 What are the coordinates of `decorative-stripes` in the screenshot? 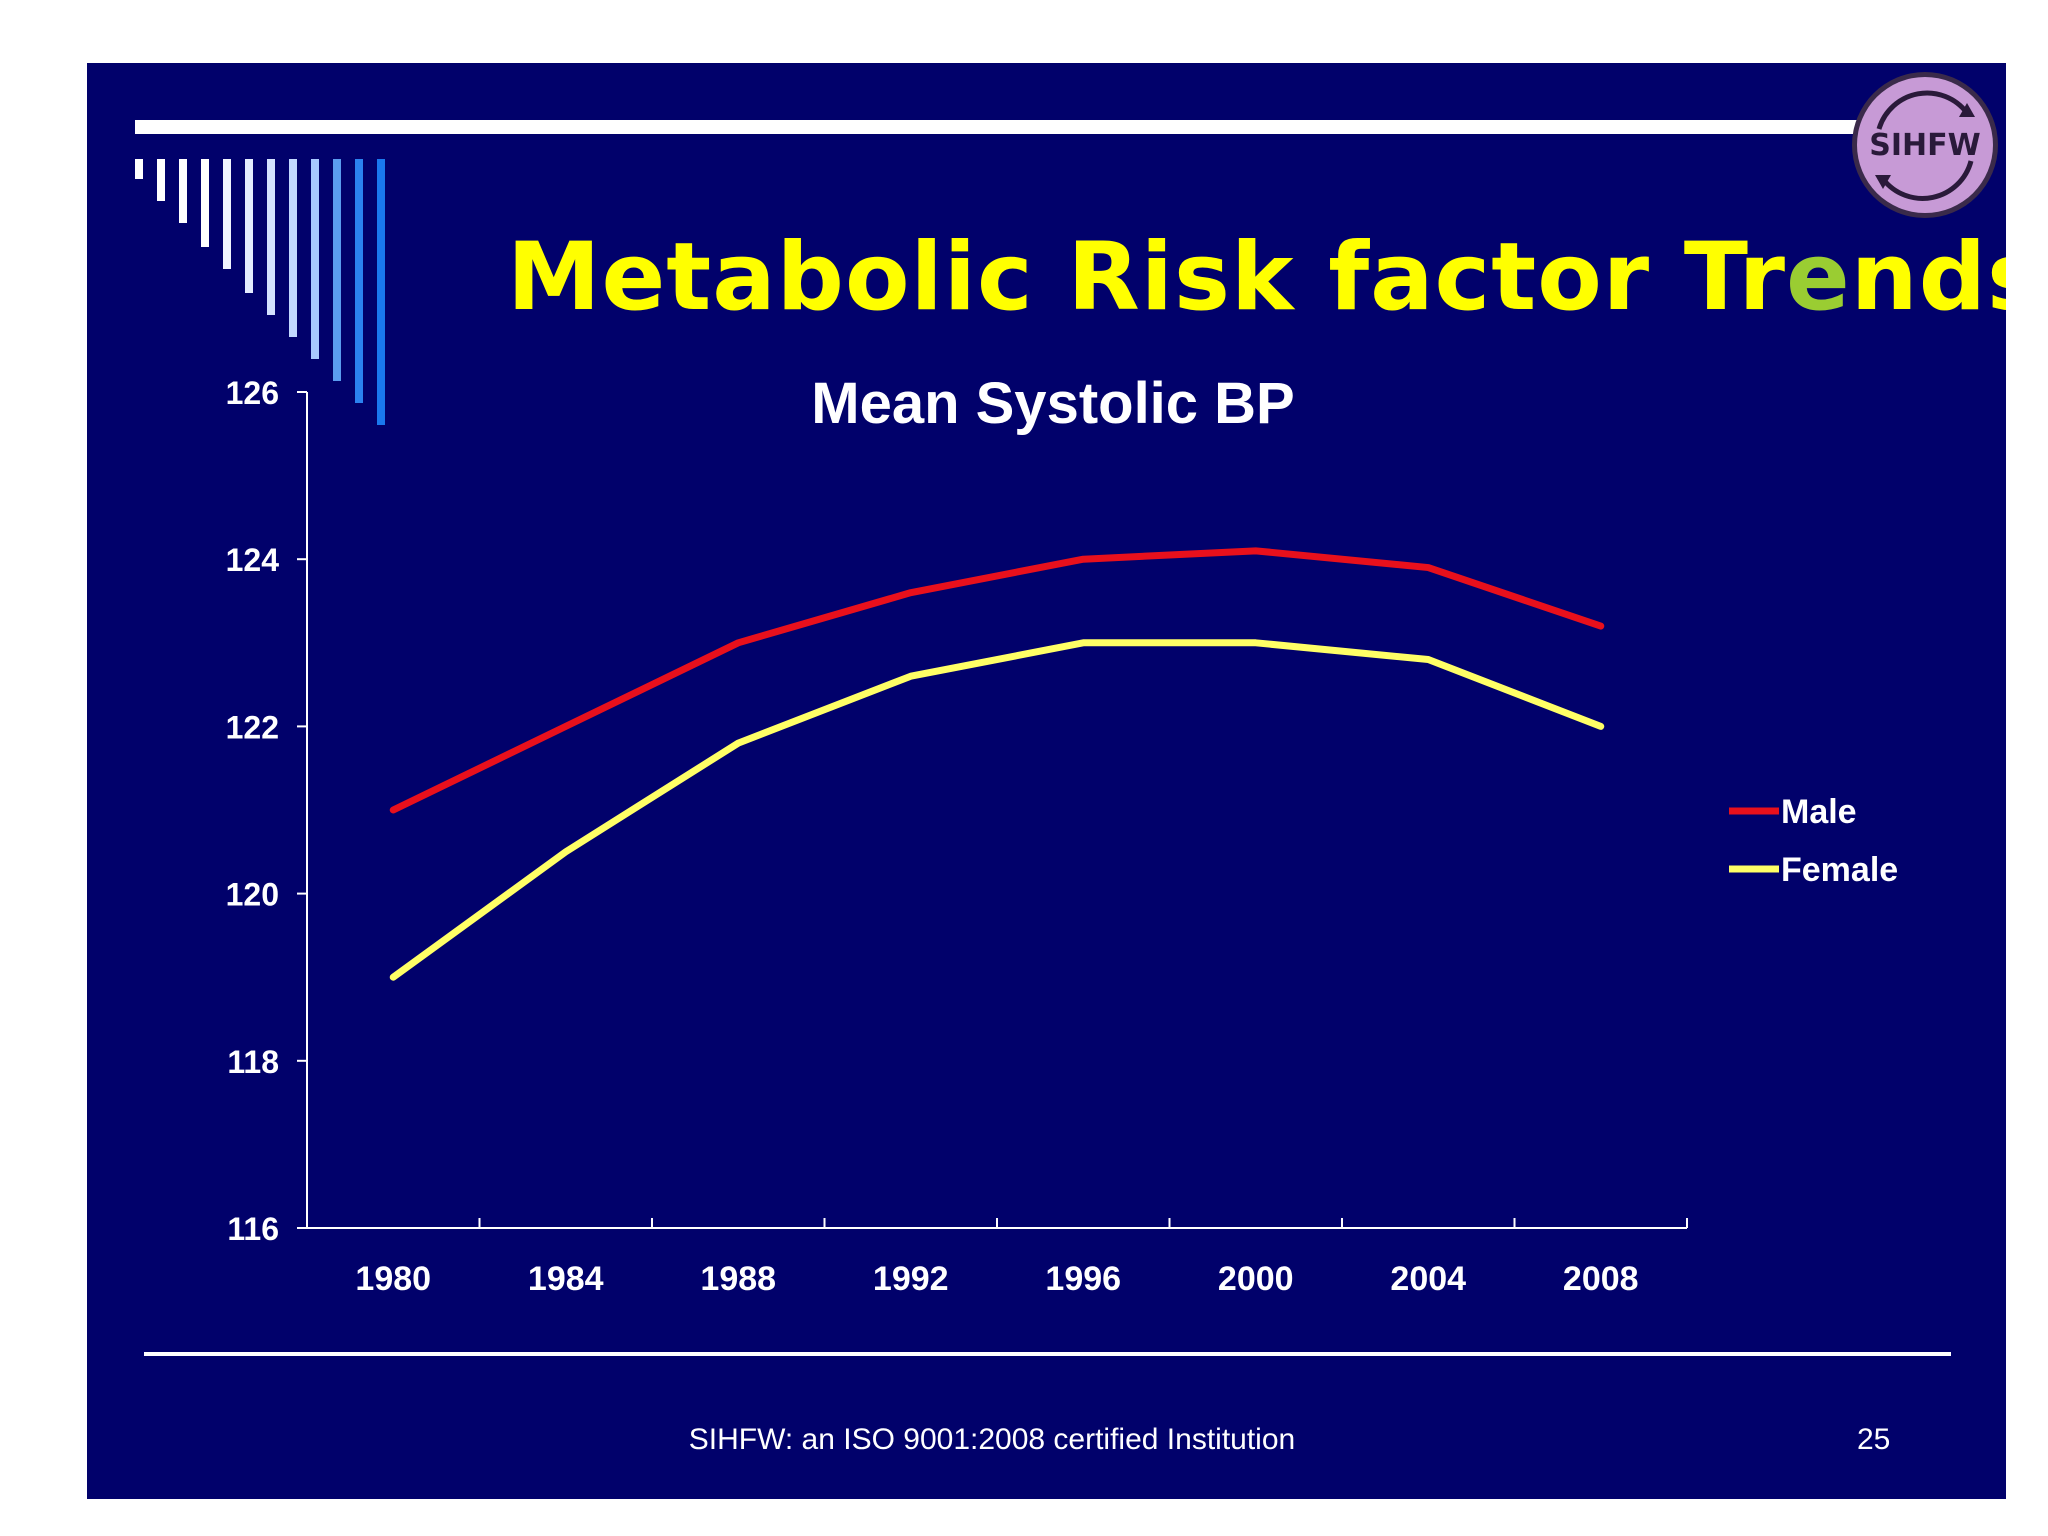 It's located at (260, 292).